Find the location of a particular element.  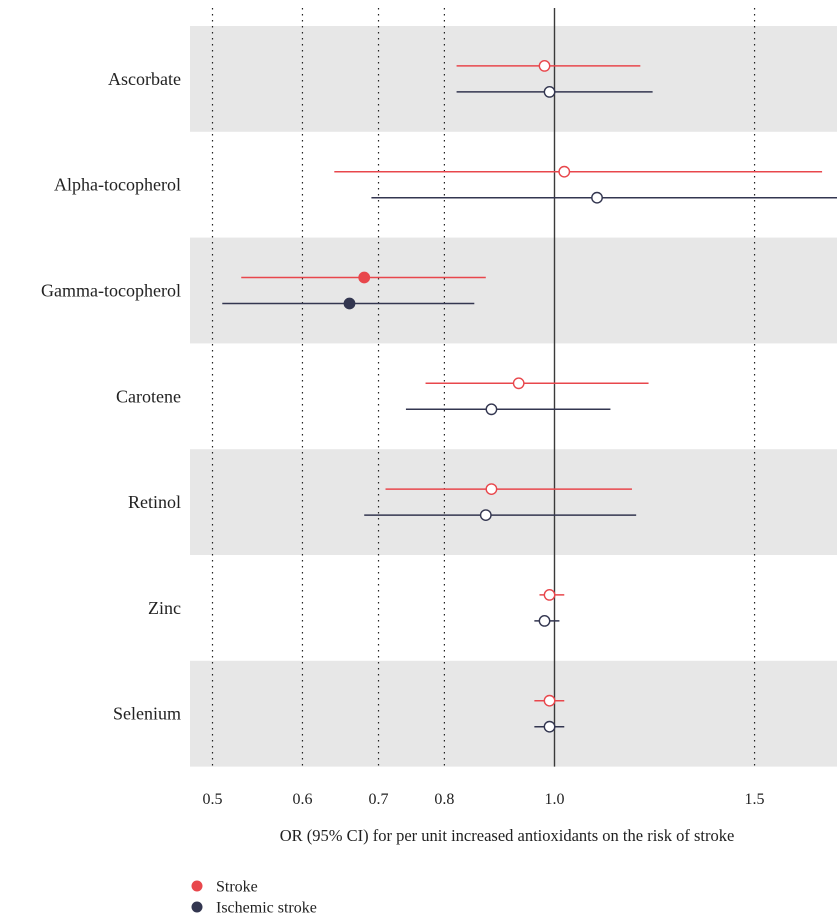

category-label-gamma-tocopherol: Gamma-tocopherol is located at coordinates (111, 291).